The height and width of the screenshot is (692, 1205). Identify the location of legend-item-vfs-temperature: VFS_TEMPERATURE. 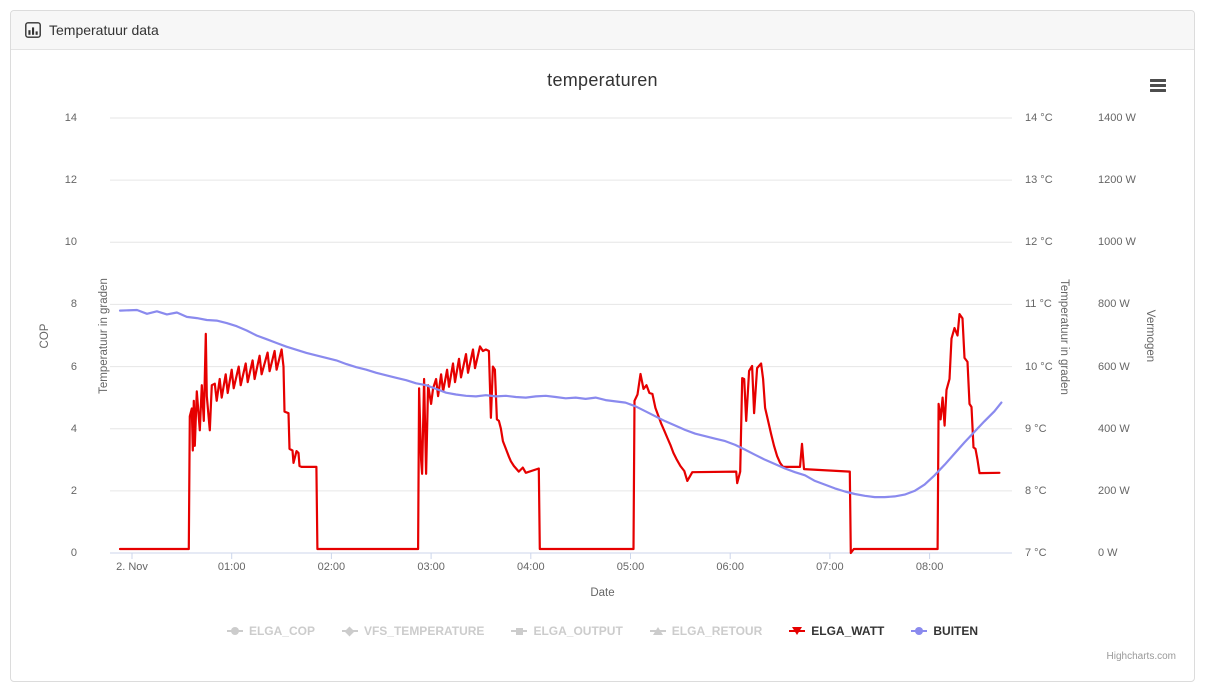
(413, 631).